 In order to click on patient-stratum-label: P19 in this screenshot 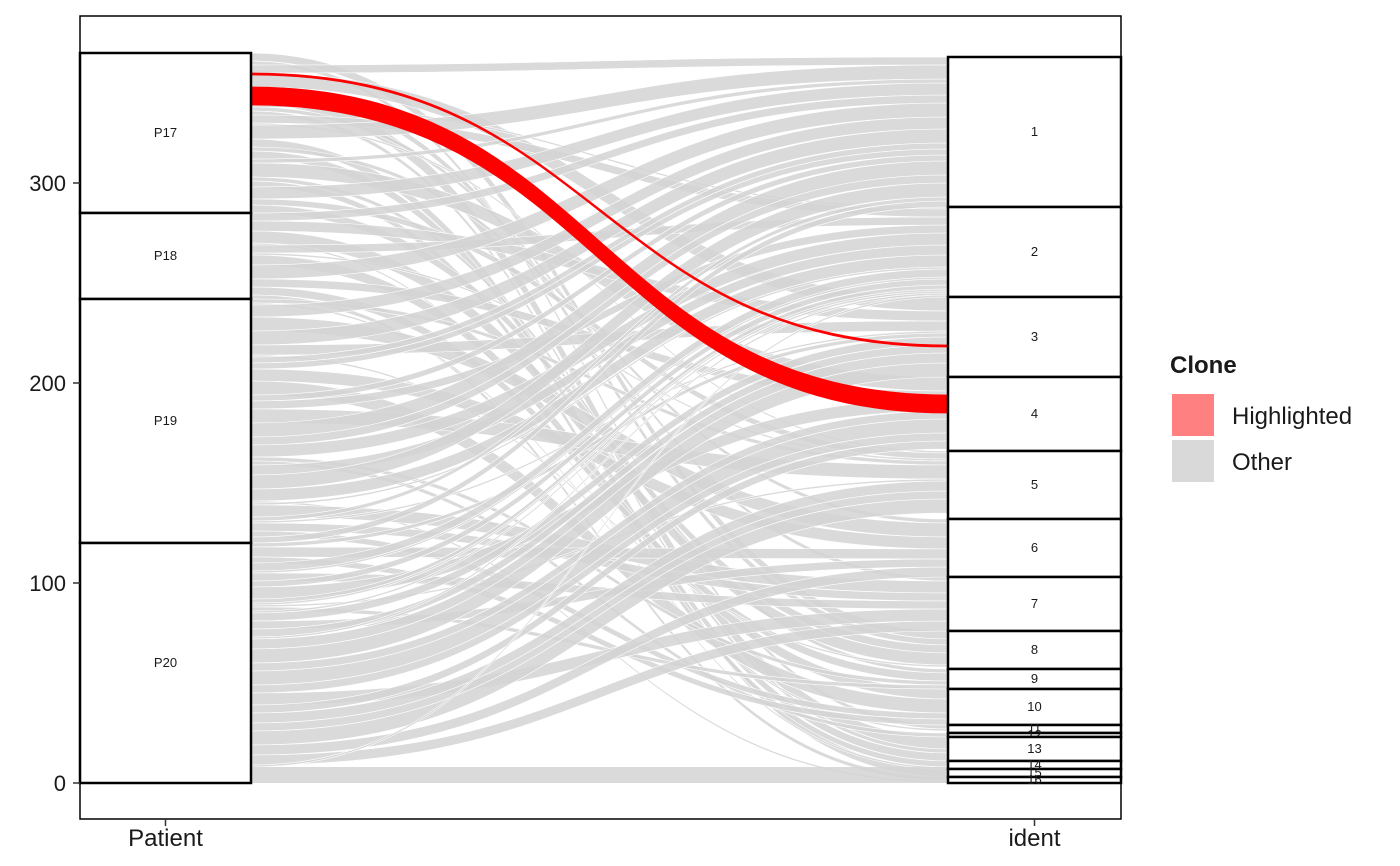, I will do `click(165, 420)`.